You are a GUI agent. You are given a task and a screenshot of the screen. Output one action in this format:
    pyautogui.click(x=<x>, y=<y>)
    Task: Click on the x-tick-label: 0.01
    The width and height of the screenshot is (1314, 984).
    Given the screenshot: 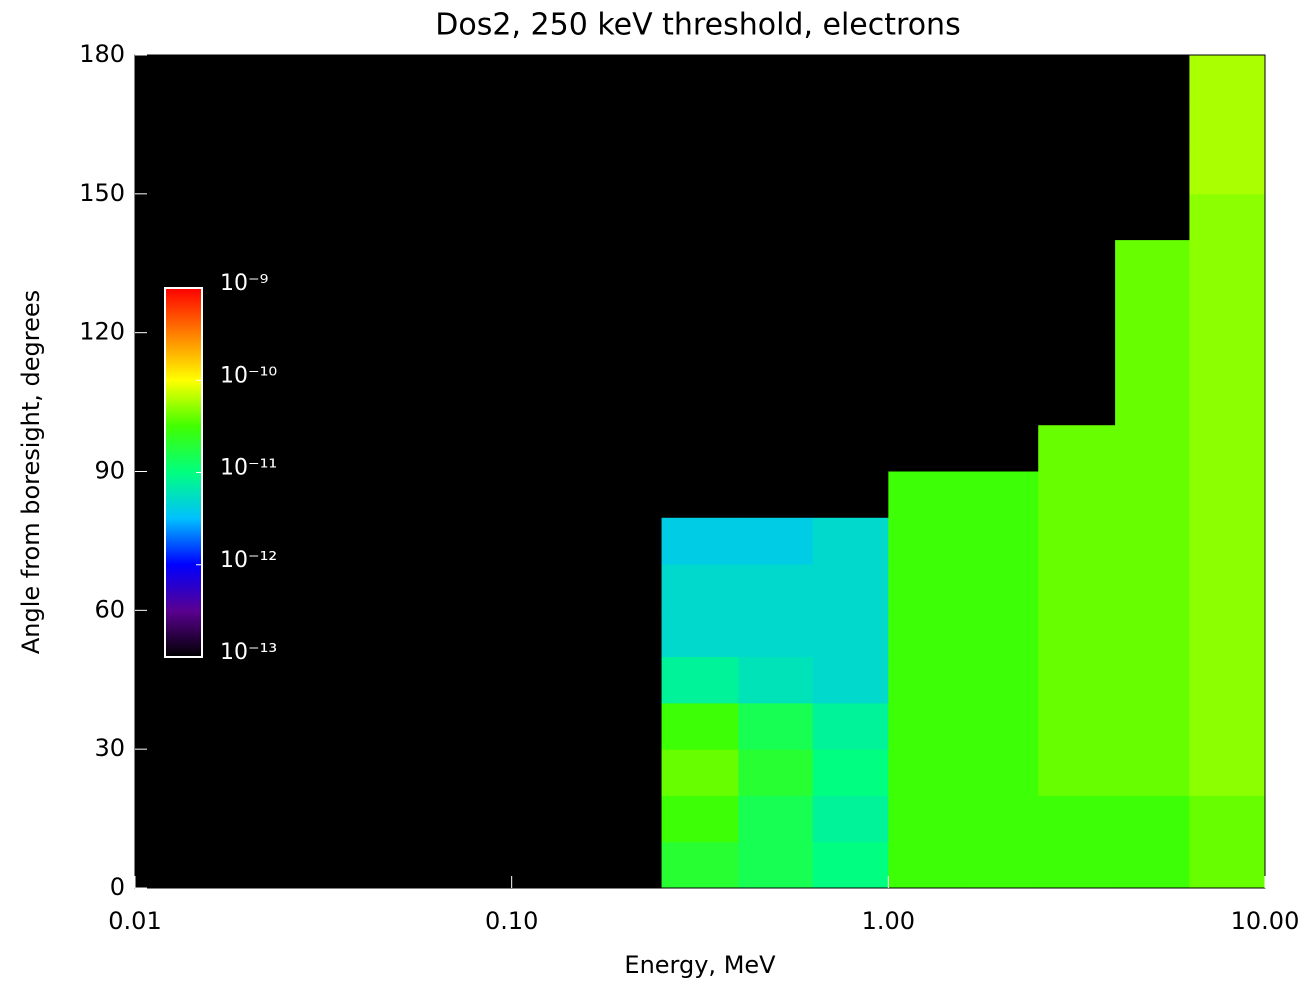 What is the action you would take?
    pyautogui.click(x=134, y=921)
    